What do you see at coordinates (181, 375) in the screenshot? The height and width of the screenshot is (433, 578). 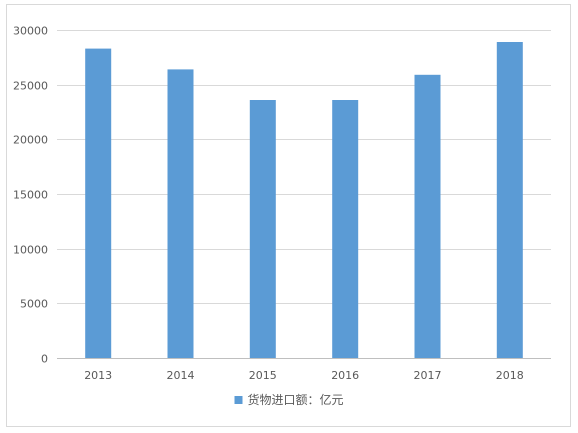 I see `x-tick-label: 2014` at bounding box center [181, 375].